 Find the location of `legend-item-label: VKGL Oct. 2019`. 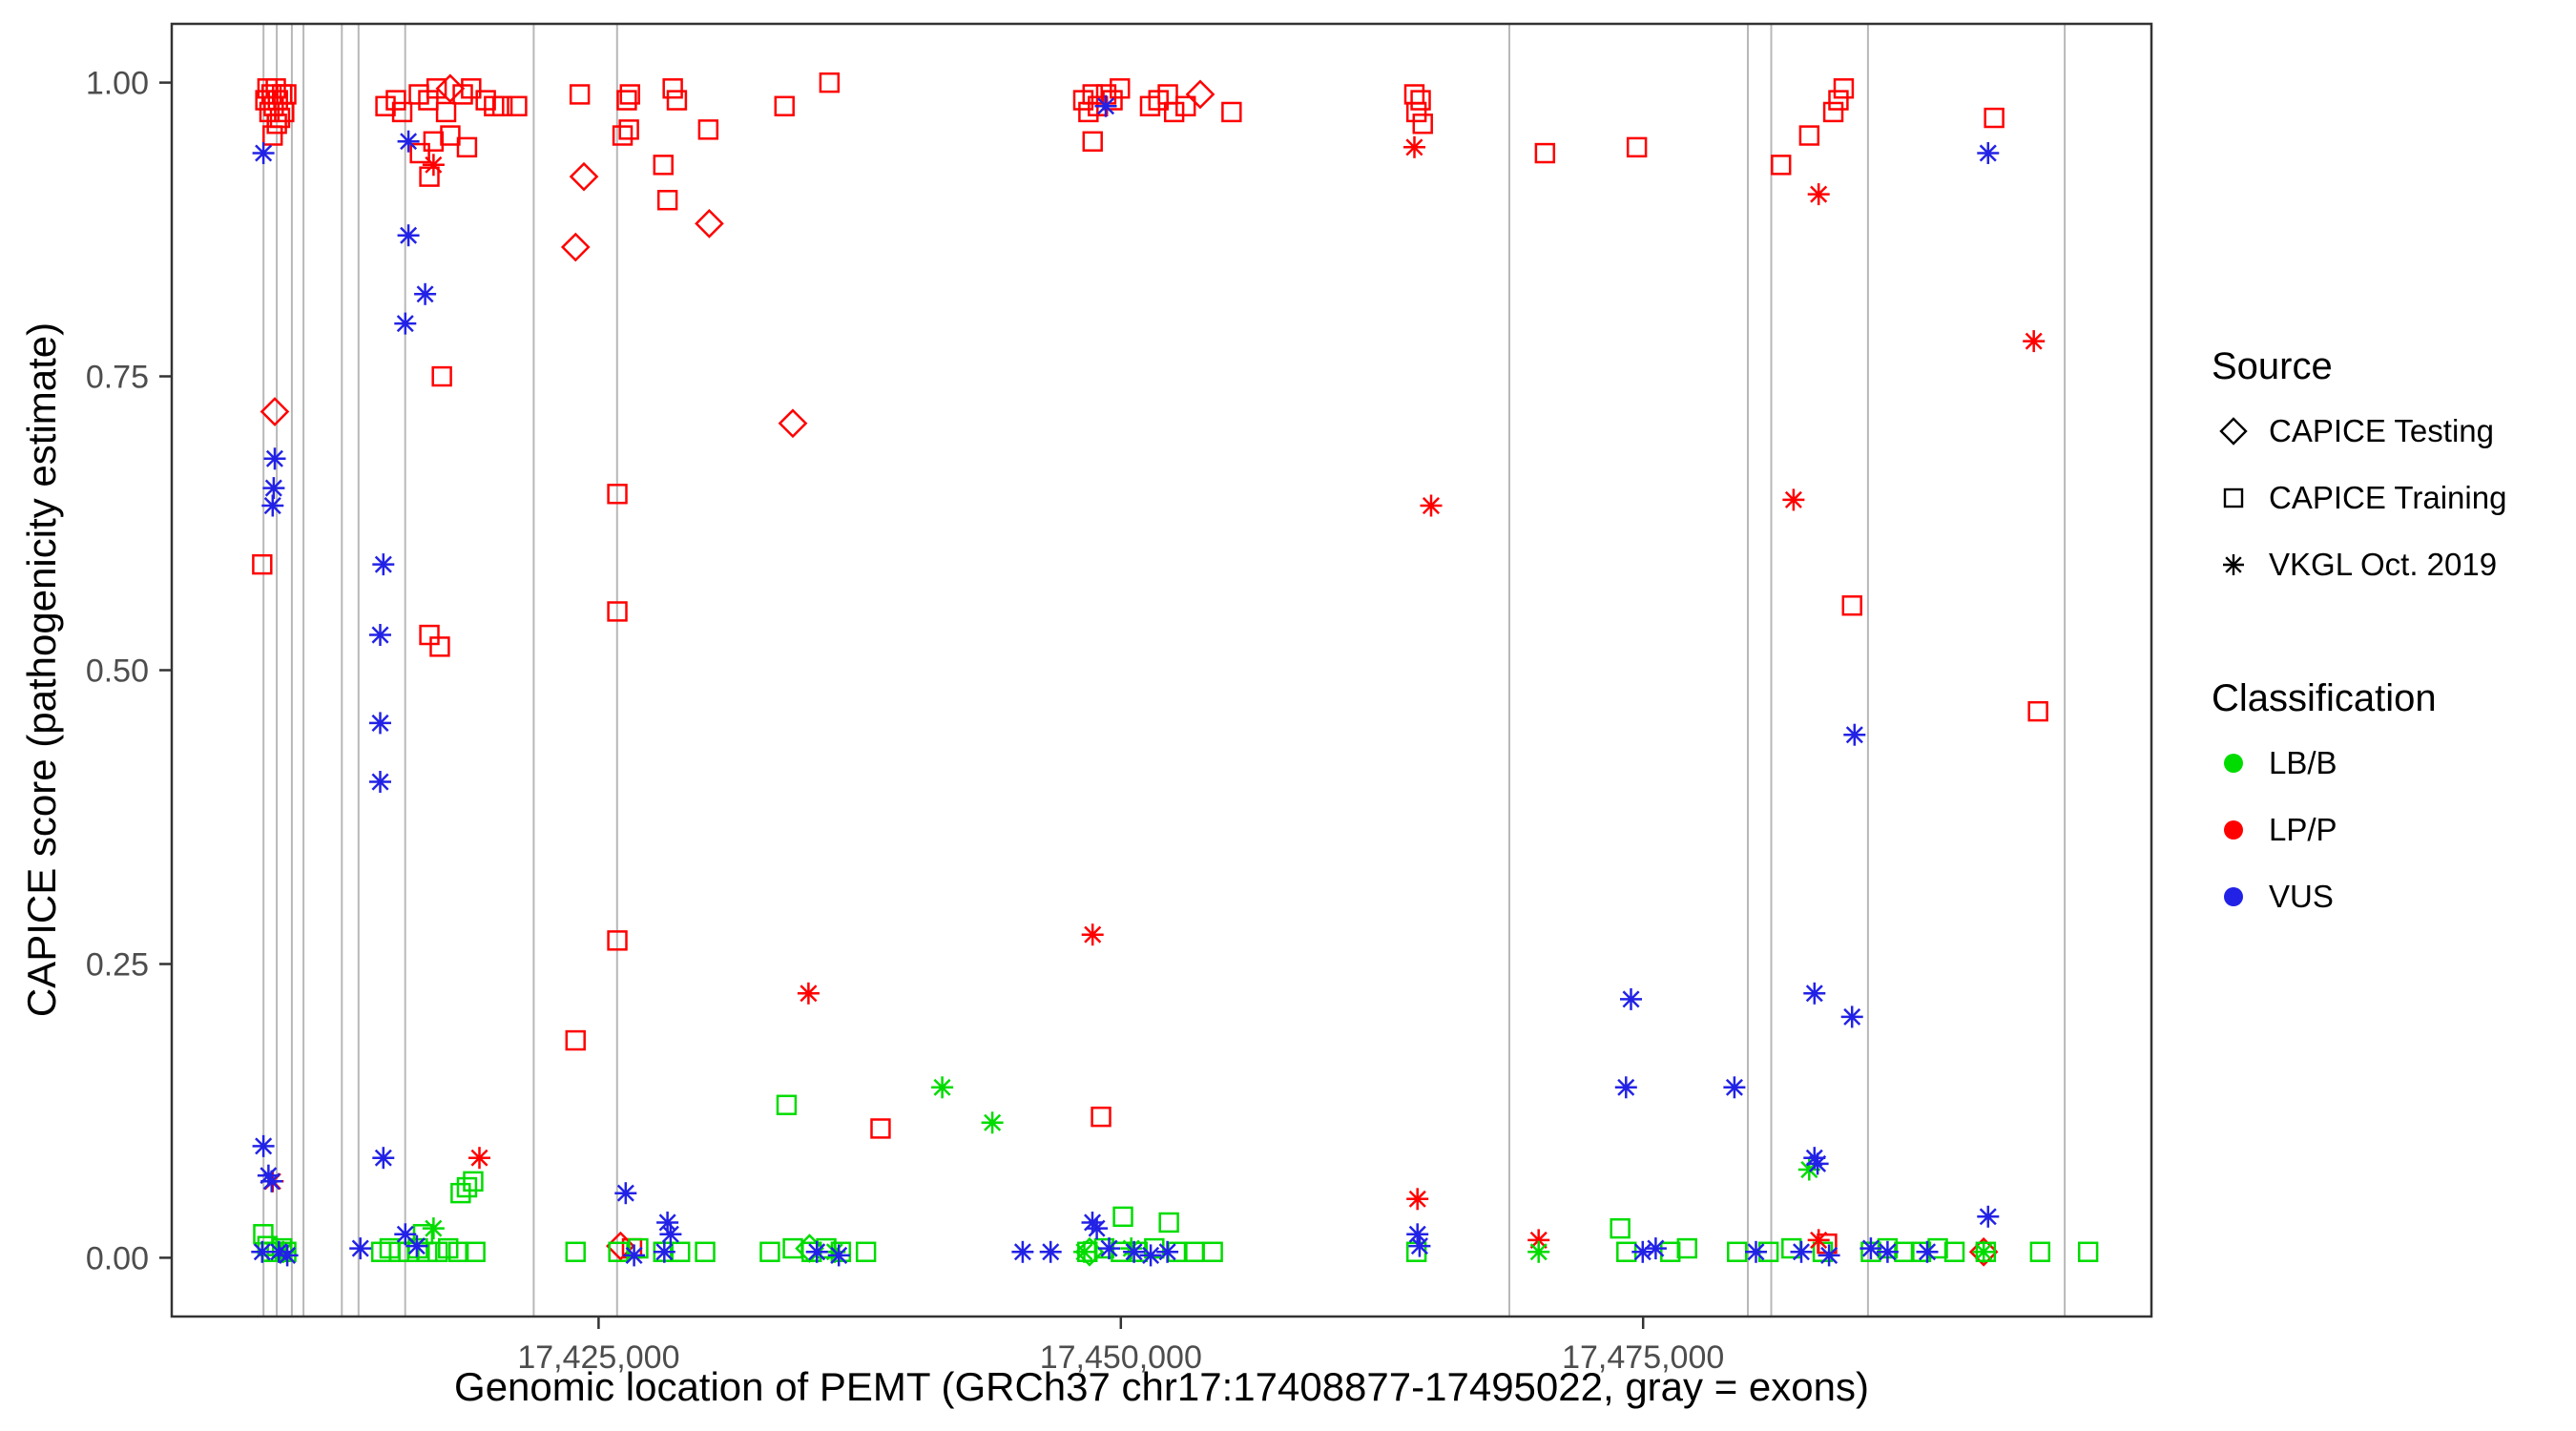

legend-item-label: VKGL Oct. 2019 is located at coordinates (2383, 564).